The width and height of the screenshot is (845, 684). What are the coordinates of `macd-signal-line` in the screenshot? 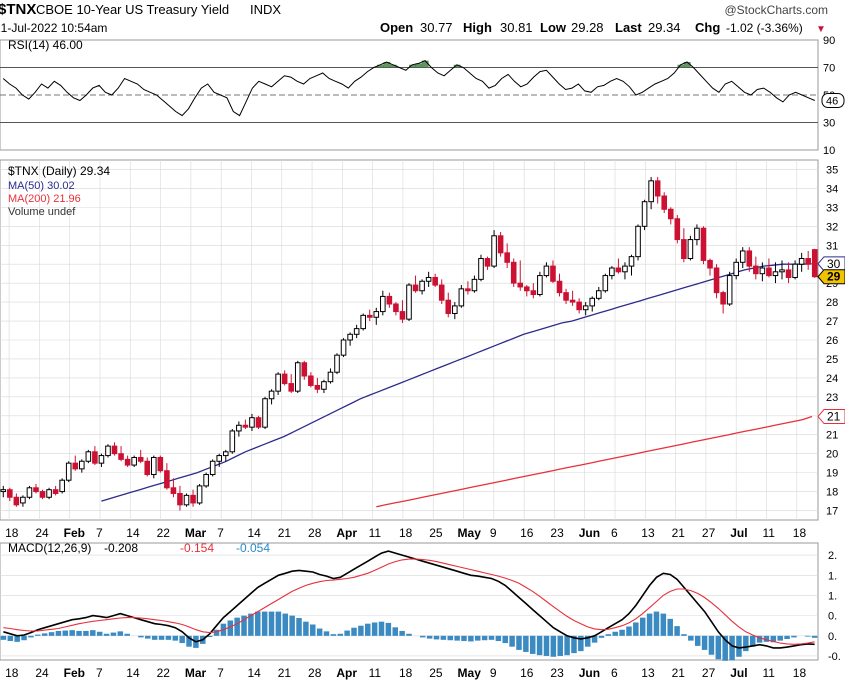 It's located at (409, 601).